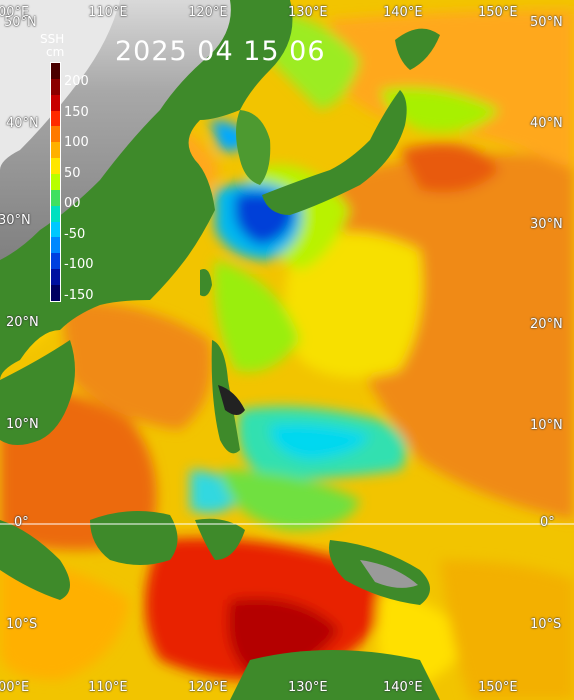 This screenshot has height=700, width=574. I want to click on lat-label-right-10n: 10°N, so click(546, 425).